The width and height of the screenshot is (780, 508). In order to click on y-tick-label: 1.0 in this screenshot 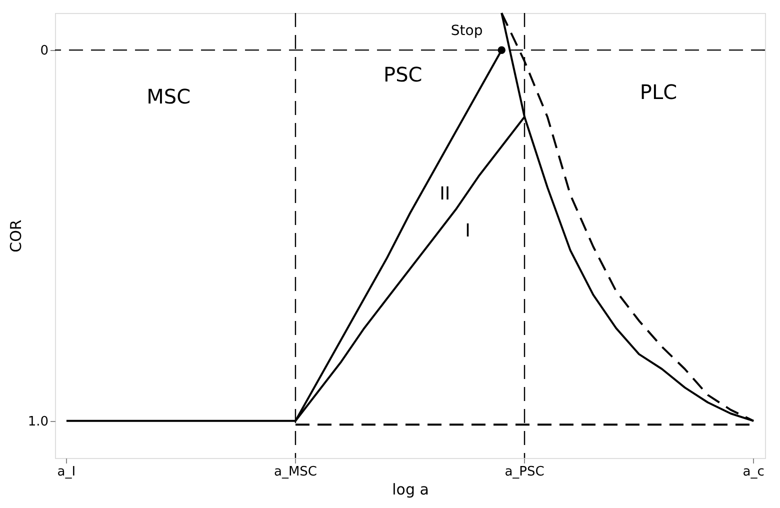, I will do `click(38, 422)`.